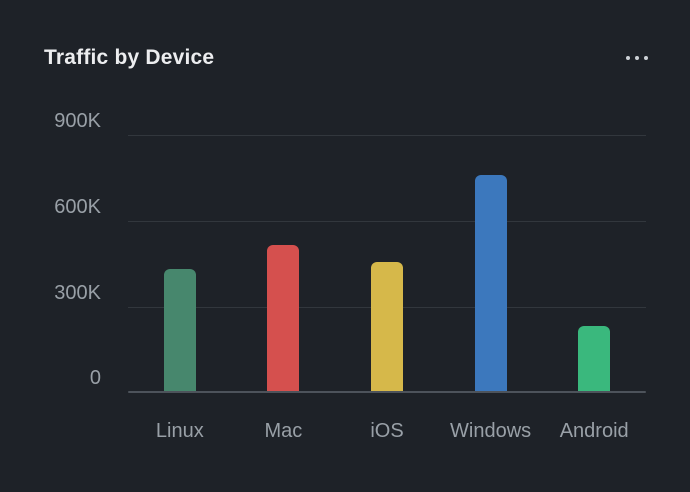 The image size is (690, 492). I want to click on y-axis-tick-0: 0, so click(95, 378).